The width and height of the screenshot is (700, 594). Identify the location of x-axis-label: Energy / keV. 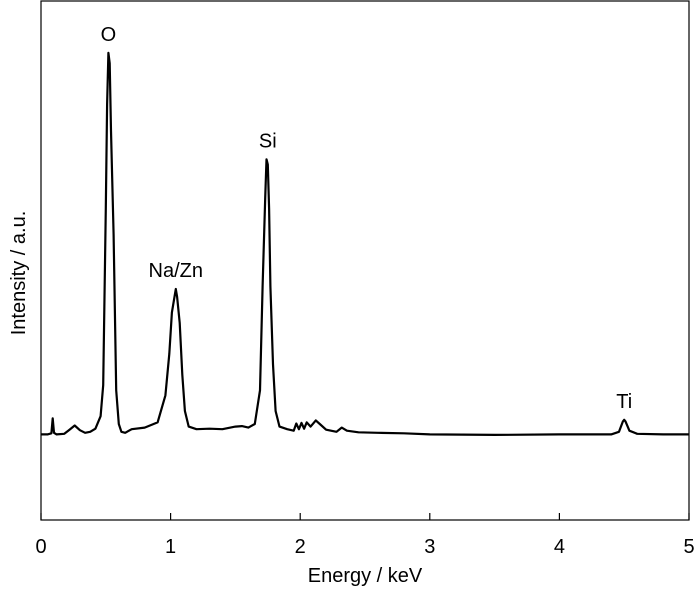
(365, 576).